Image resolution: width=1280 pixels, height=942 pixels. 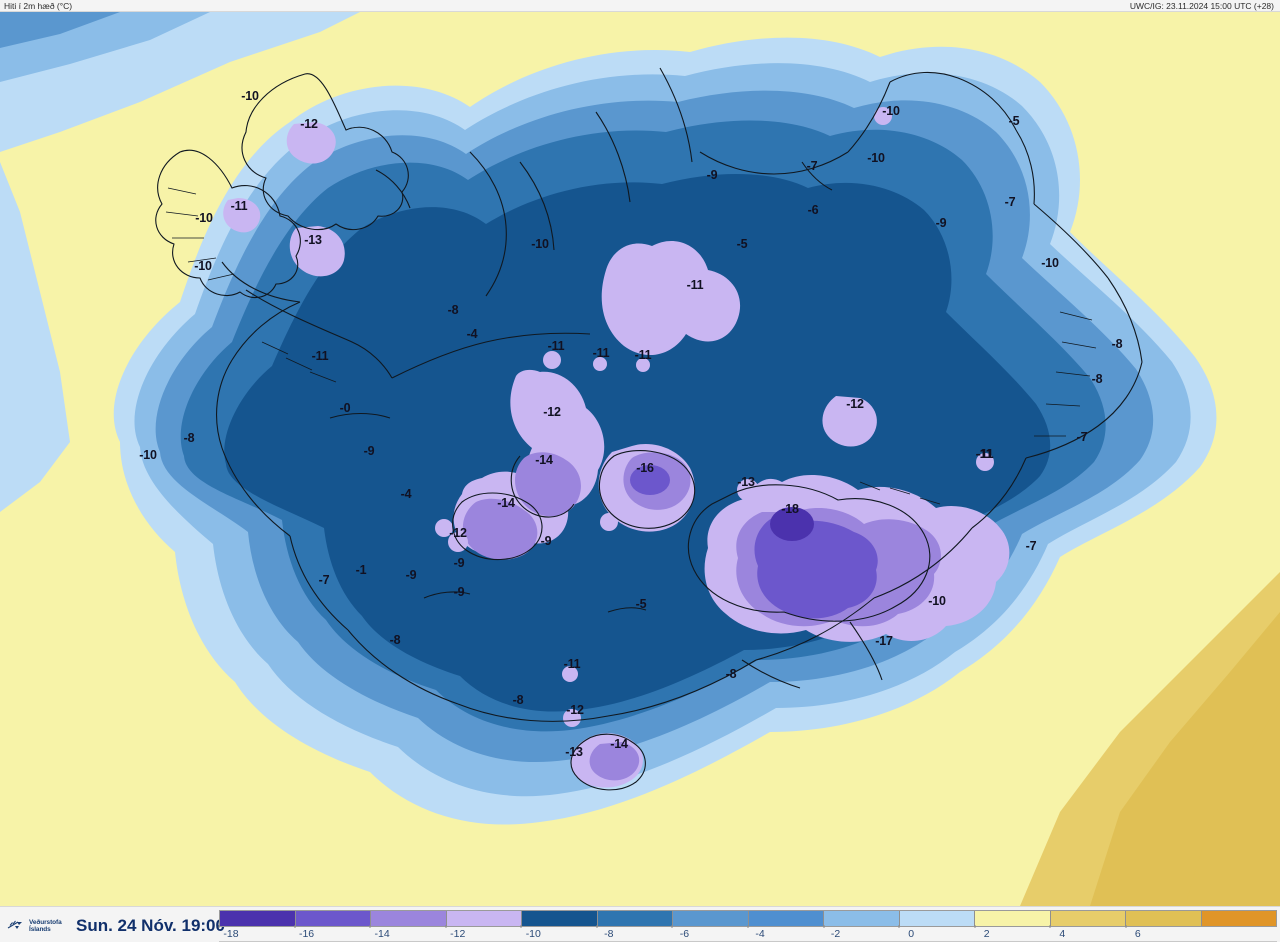 I want to click on color-scale-tick-label: -18, so click(x=231, y=934).